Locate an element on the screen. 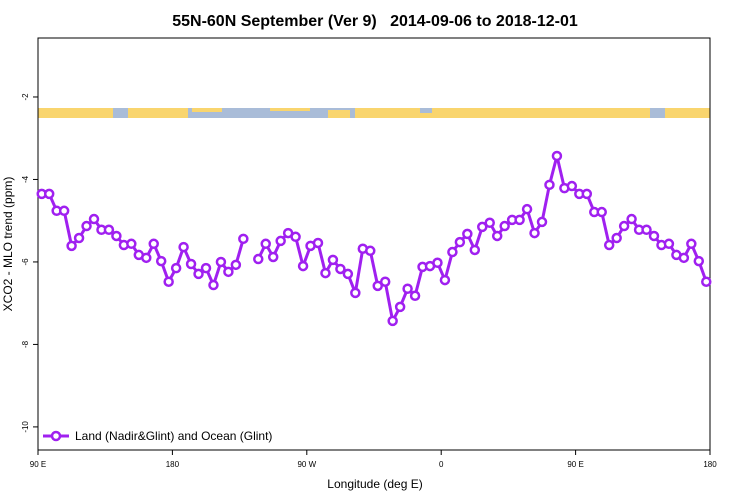  x-tick-label: 90 W is located at coordinates (306, 464).